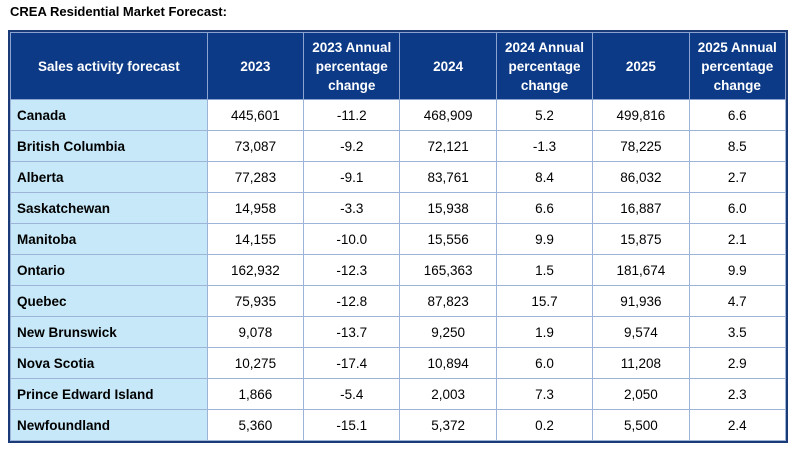 This screenshot has height=452, width=792. Describe the element at coordinates (737, 115) in the screenshot. I see `cell-change-2025: 6.6` at that location.